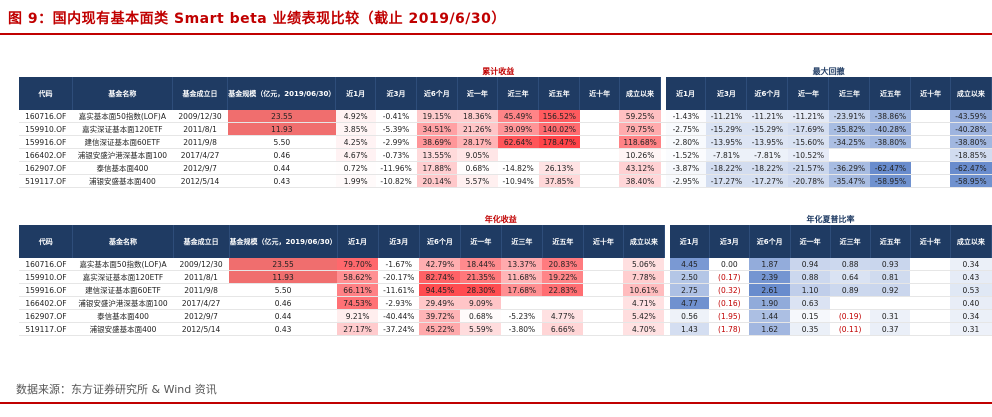 The width and height of the screenshot is (992, 417). What do you see at coordinates (810, 303) in the screenshot?
I see `sharpe-cell: 0.63` at bounding box center [810, 303].